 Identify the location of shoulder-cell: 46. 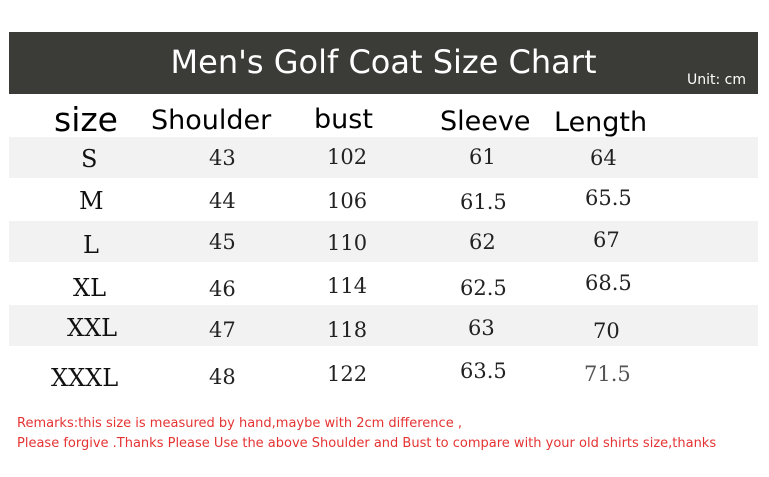
(222, 289).